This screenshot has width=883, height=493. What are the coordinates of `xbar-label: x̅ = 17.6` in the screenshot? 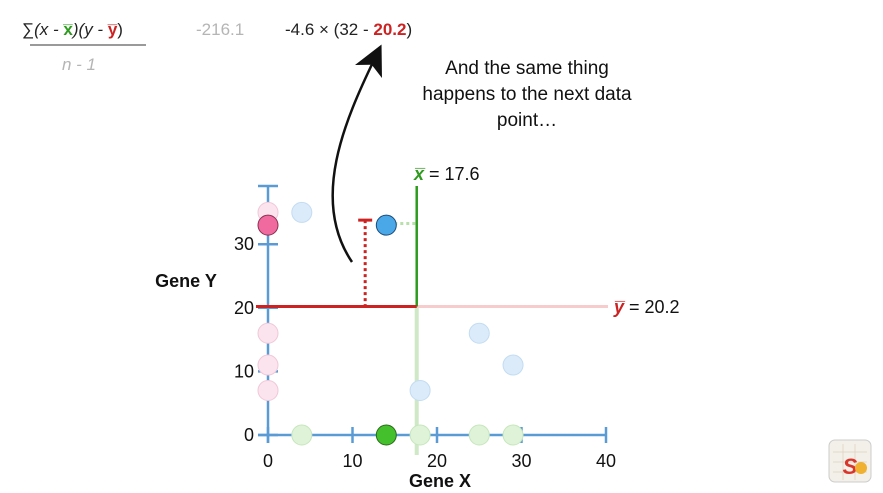 It's located at (446, 174).